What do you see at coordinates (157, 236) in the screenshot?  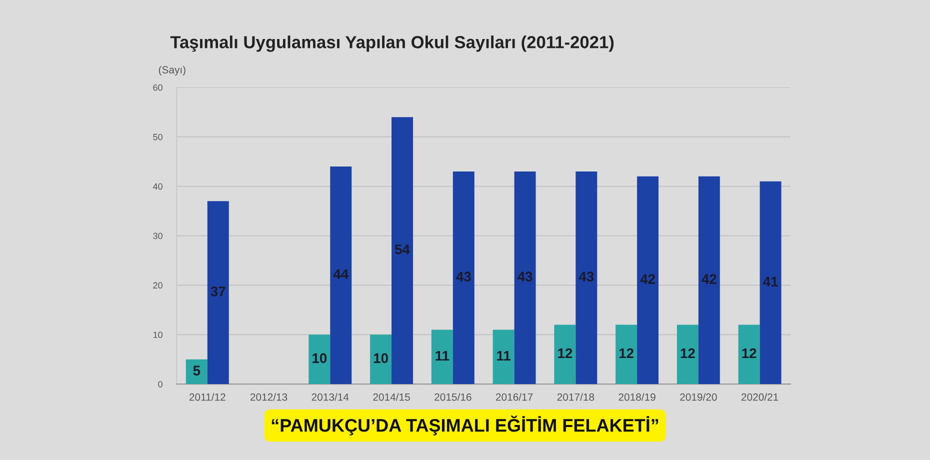 I see `y-tick-label: 30` at bounding box center [157, 236].